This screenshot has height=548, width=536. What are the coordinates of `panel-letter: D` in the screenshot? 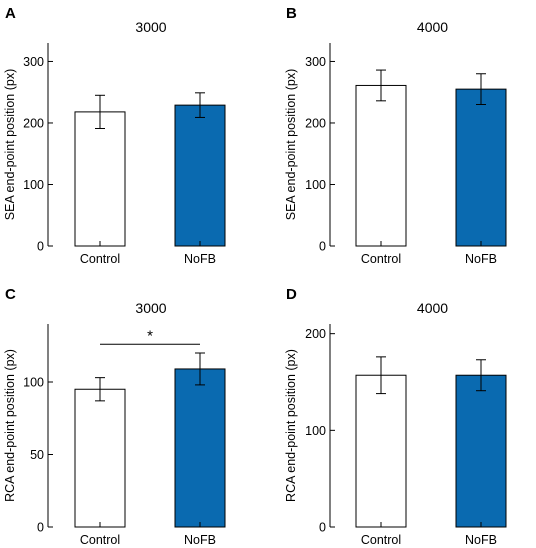 It's located at (291, 294).